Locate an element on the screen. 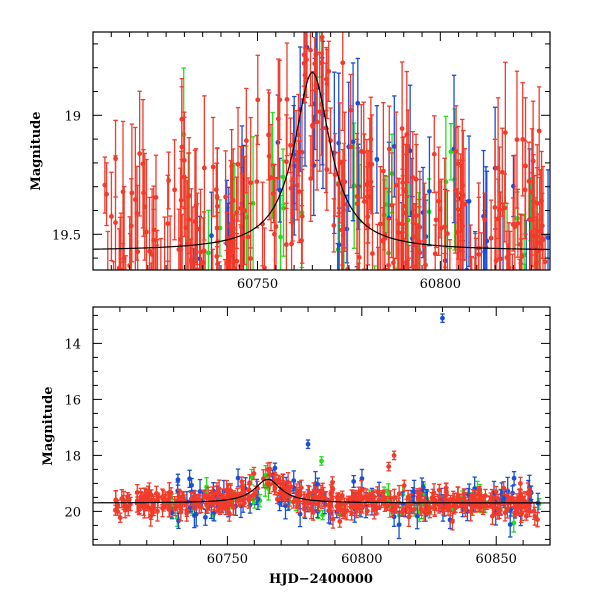 This screenshot has width=600, height=600. model-curve is located at coordinates (321, 491).